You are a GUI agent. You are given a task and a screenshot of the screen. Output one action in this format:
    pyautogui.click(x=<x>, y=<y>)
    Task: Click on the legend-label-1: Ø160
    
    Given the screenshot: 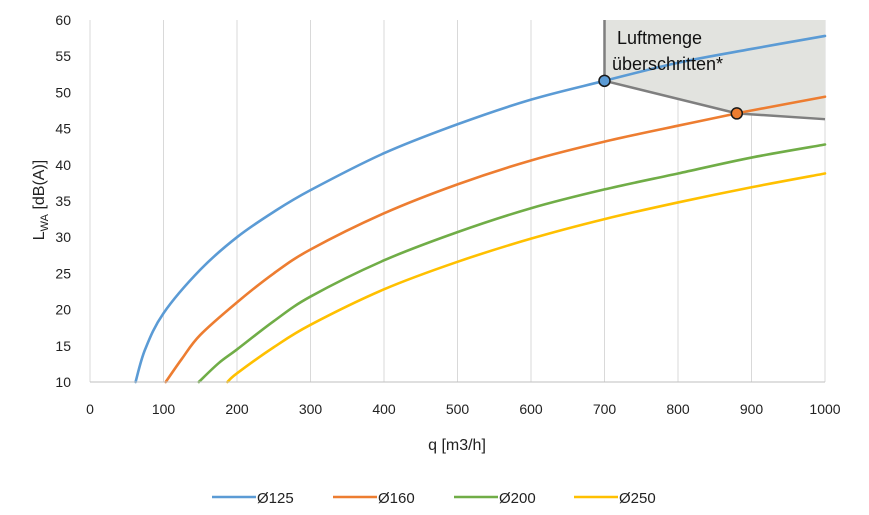 What is the action you would take?
    pyautogui.click(x=396, y=498)
    